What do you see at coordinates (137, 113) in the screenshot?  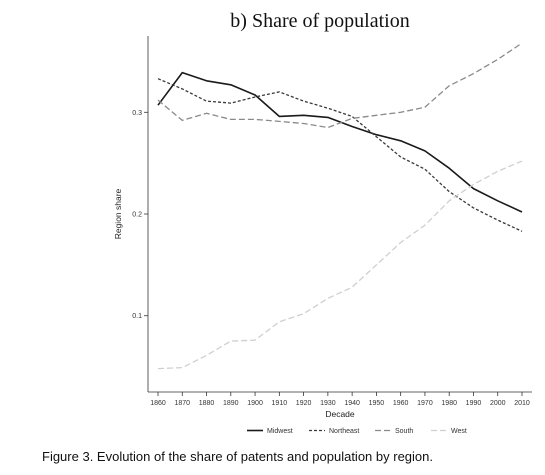 I see `y-tick-label: 0.3` at bounding box center [137, 113].